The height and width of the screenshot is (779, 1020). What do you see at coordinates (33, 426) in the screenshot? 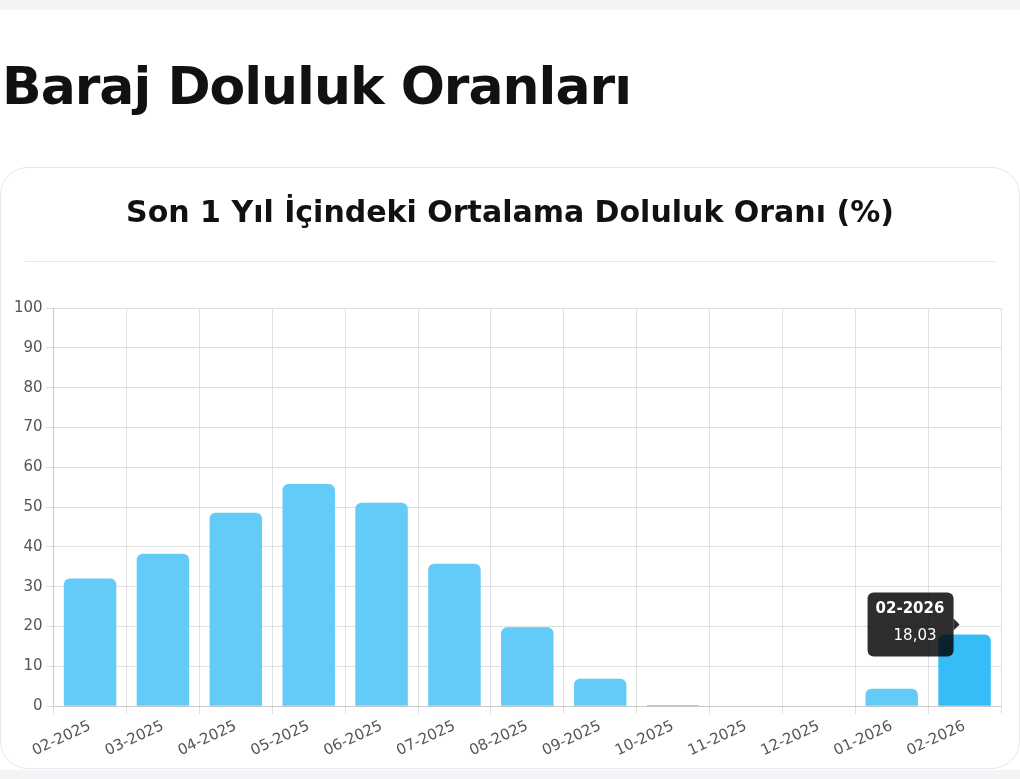
I see `y-tick-label: 70` at bounding box center [33, 426].